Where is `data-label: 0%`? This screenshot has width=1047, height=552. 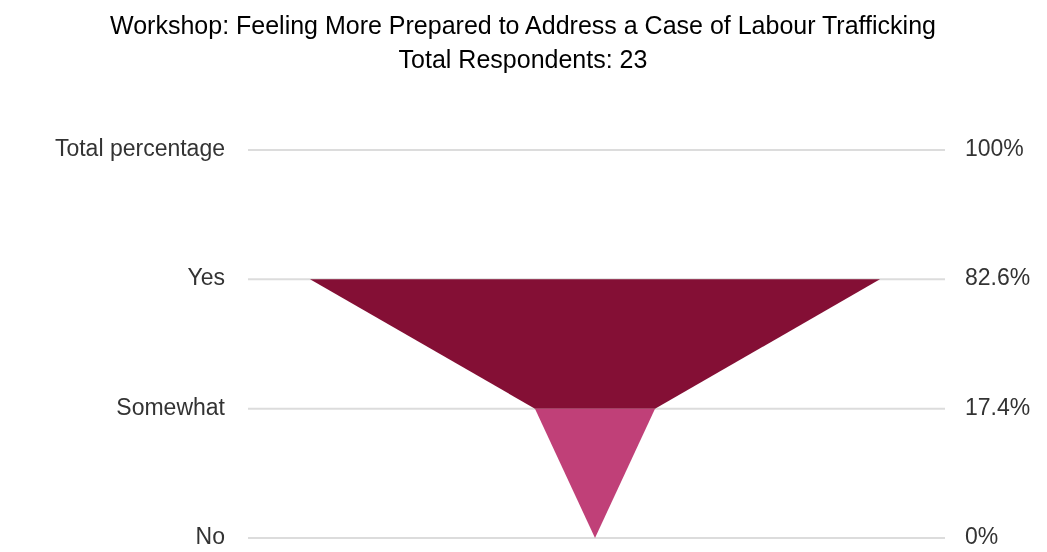
data-label: 0% is located at coordinates (982, 536).